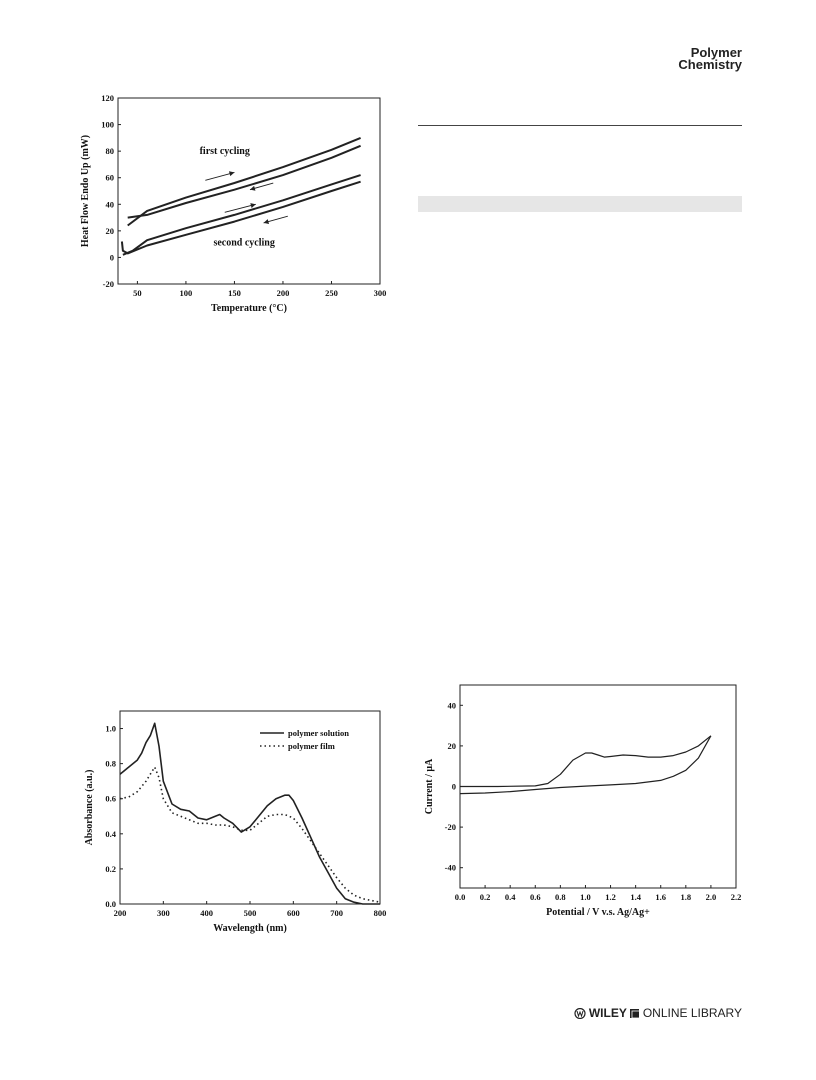  Describe the element at coordinates (266, 221) in the screenshot. I see `cooling-arrow-lower-head` at that location.